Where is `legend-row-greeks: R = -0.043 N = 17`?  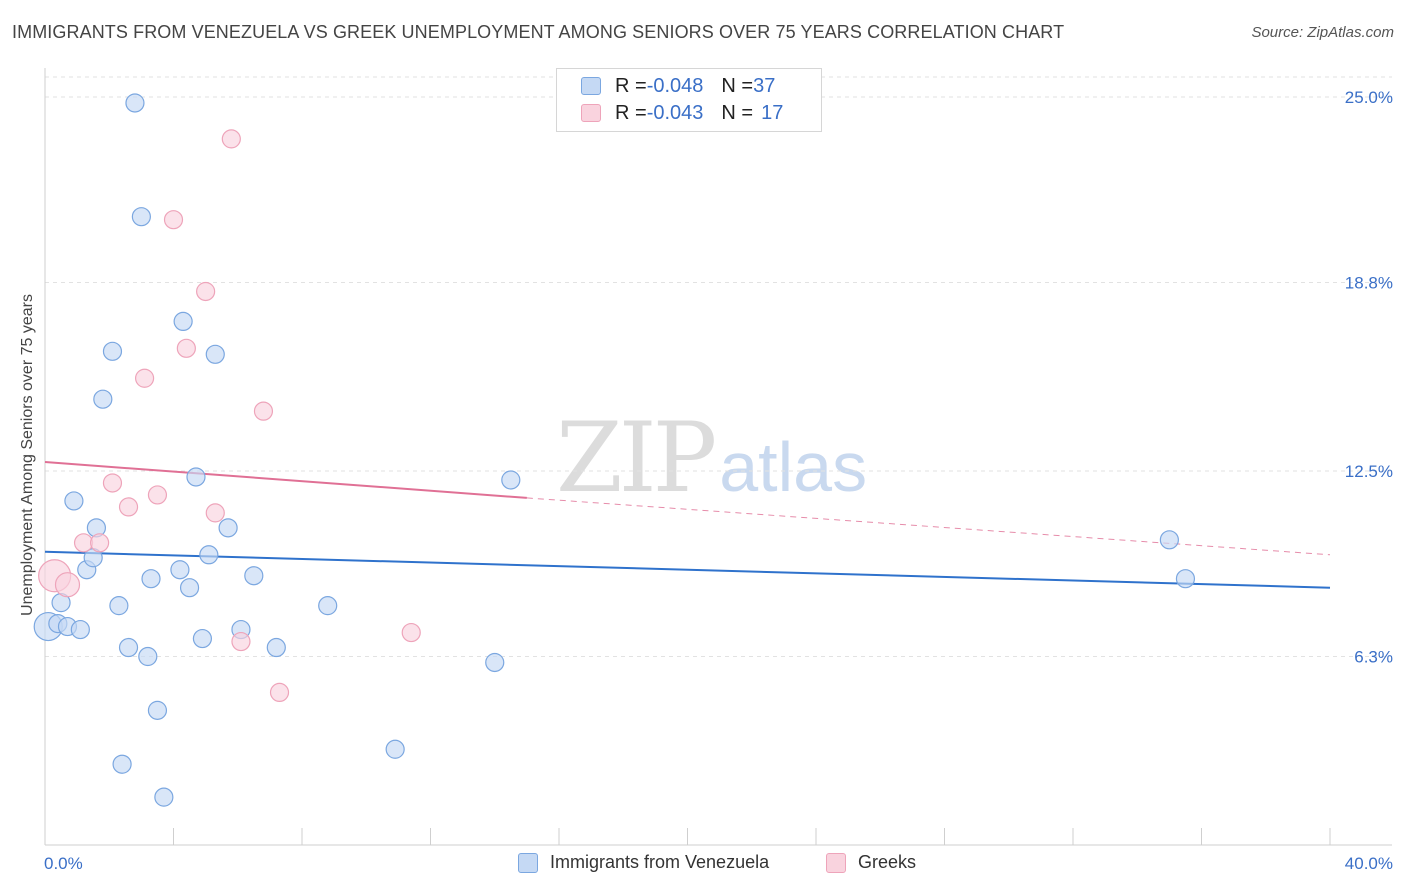
legend-row-greeks: R = -0.043 N = 17 is located at coordinates (682, 113).